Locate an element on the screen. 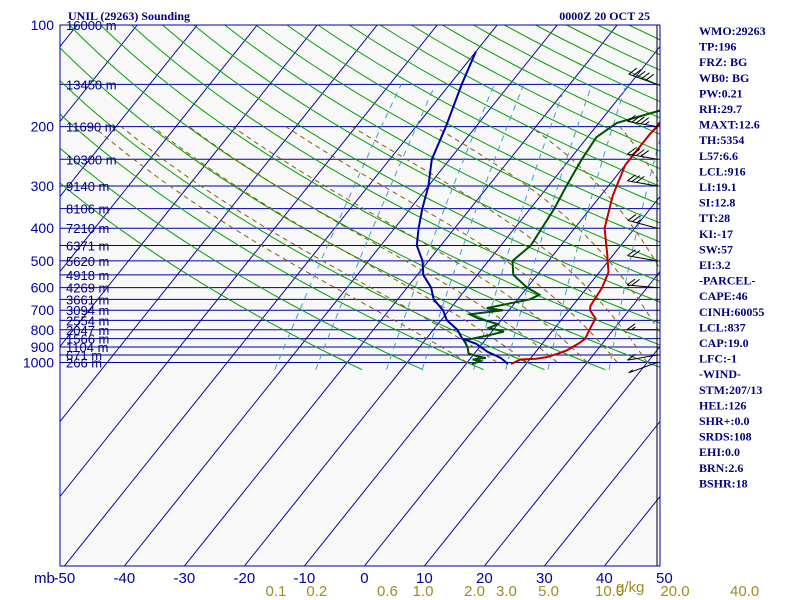  wind-barb-staff is located at coordinates (643, 368).